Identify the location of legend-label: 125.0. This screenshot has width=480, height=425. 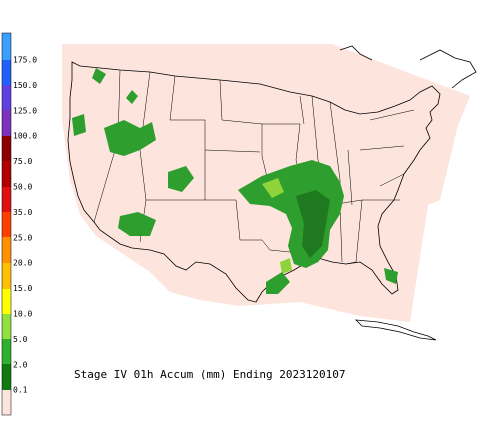
(25, 110).